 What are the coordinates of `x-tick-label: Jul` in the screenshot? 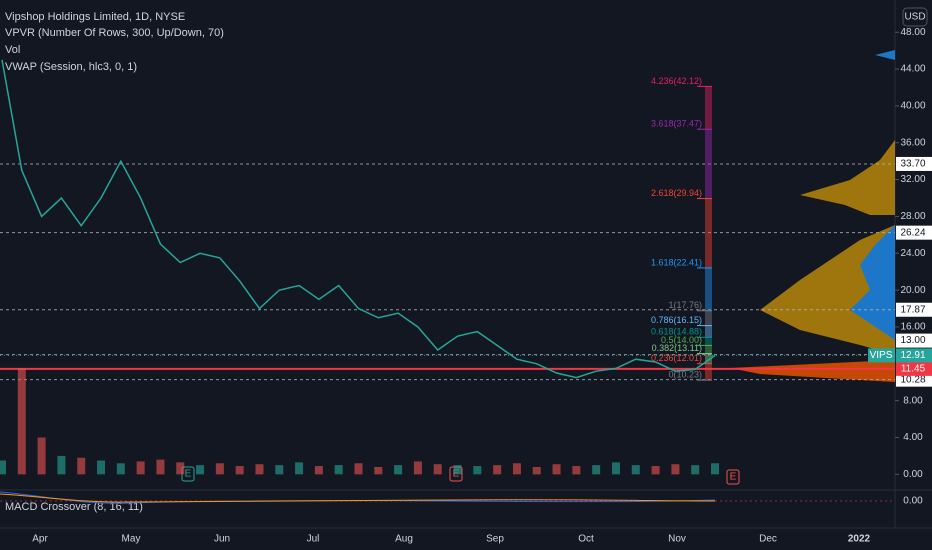 It's located at (313, 539).